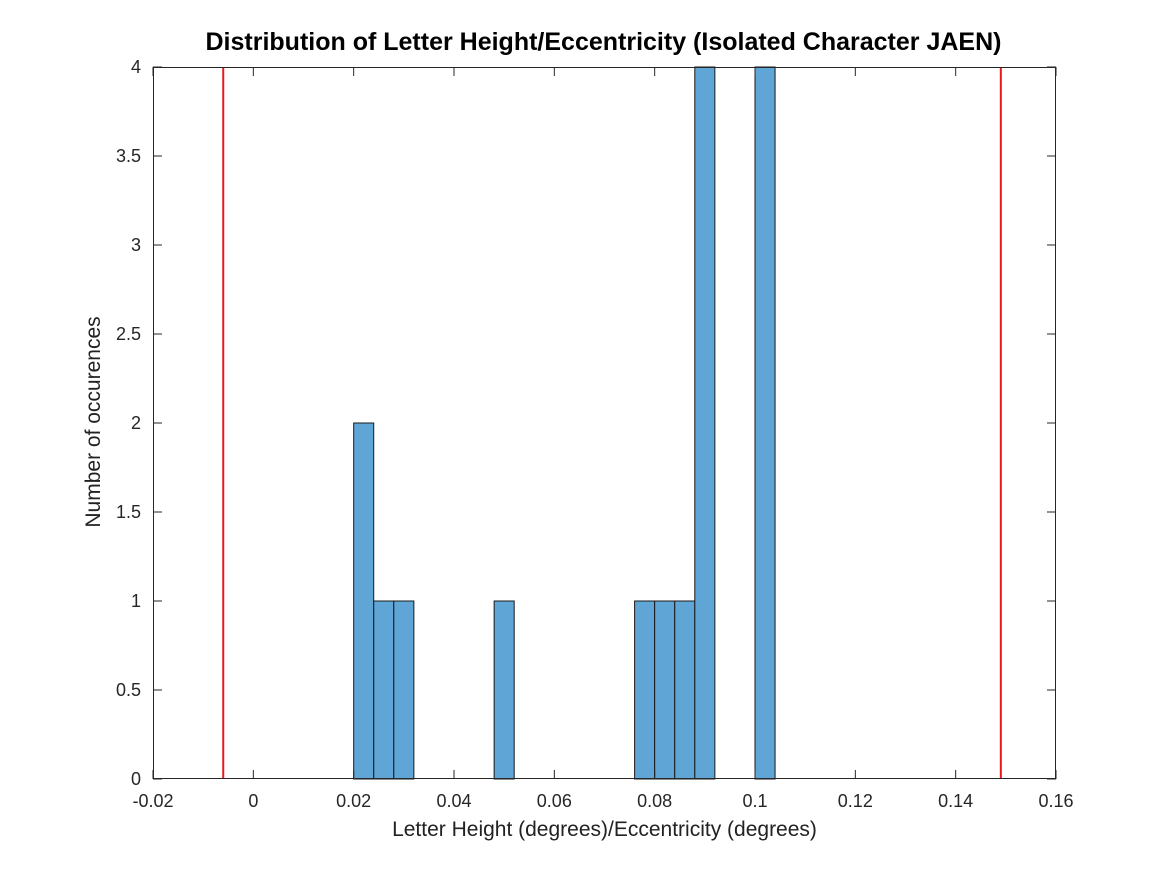  I want to click on x-tick-label: 0, so click(253, 801).